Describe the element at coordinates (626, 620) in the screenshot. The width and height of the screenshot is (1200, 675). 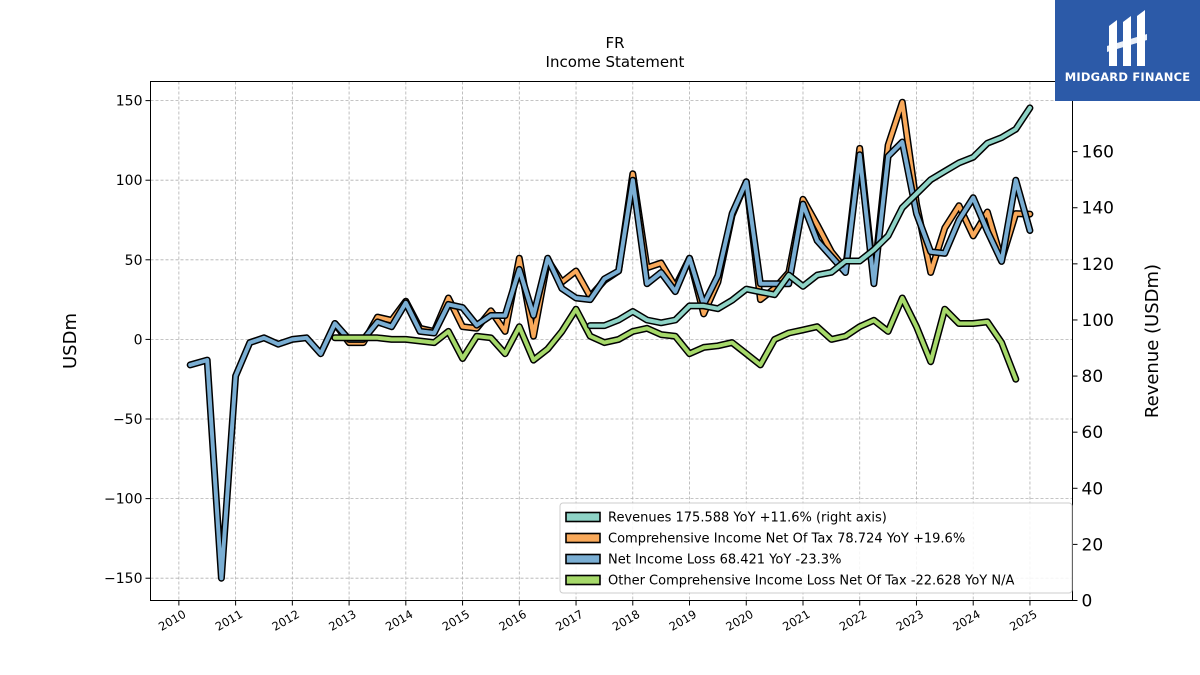
I see `x-tick-label: 2018` at that location.